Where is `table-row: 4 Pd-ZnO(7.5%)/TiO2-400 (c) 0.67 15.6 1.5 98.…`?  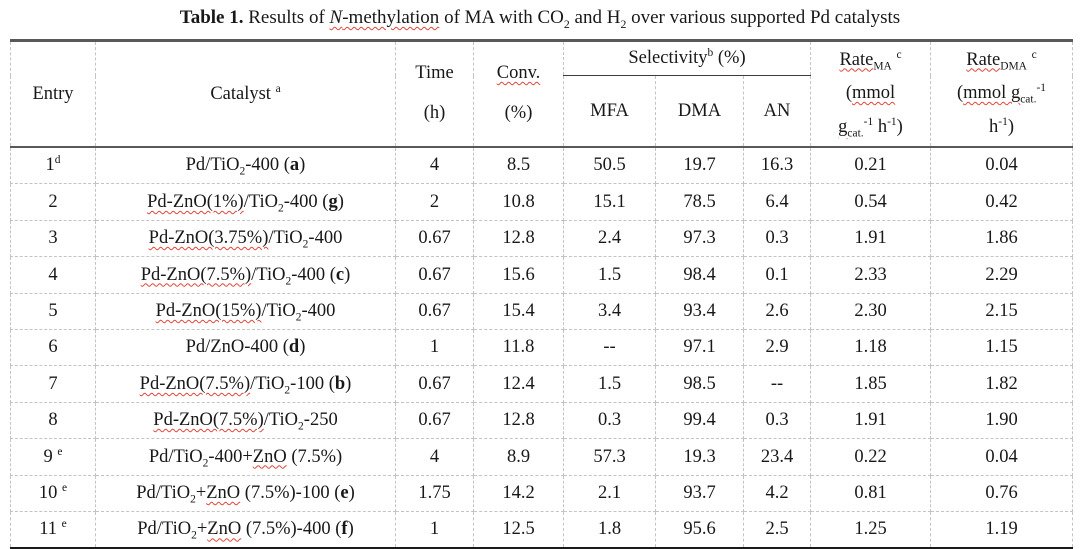
table-row: 4 Pd-ZnO(7.5%)/TiO2-400 (c) 0.67 15.6 1.5 98.… is located at coordinates (541, 275).